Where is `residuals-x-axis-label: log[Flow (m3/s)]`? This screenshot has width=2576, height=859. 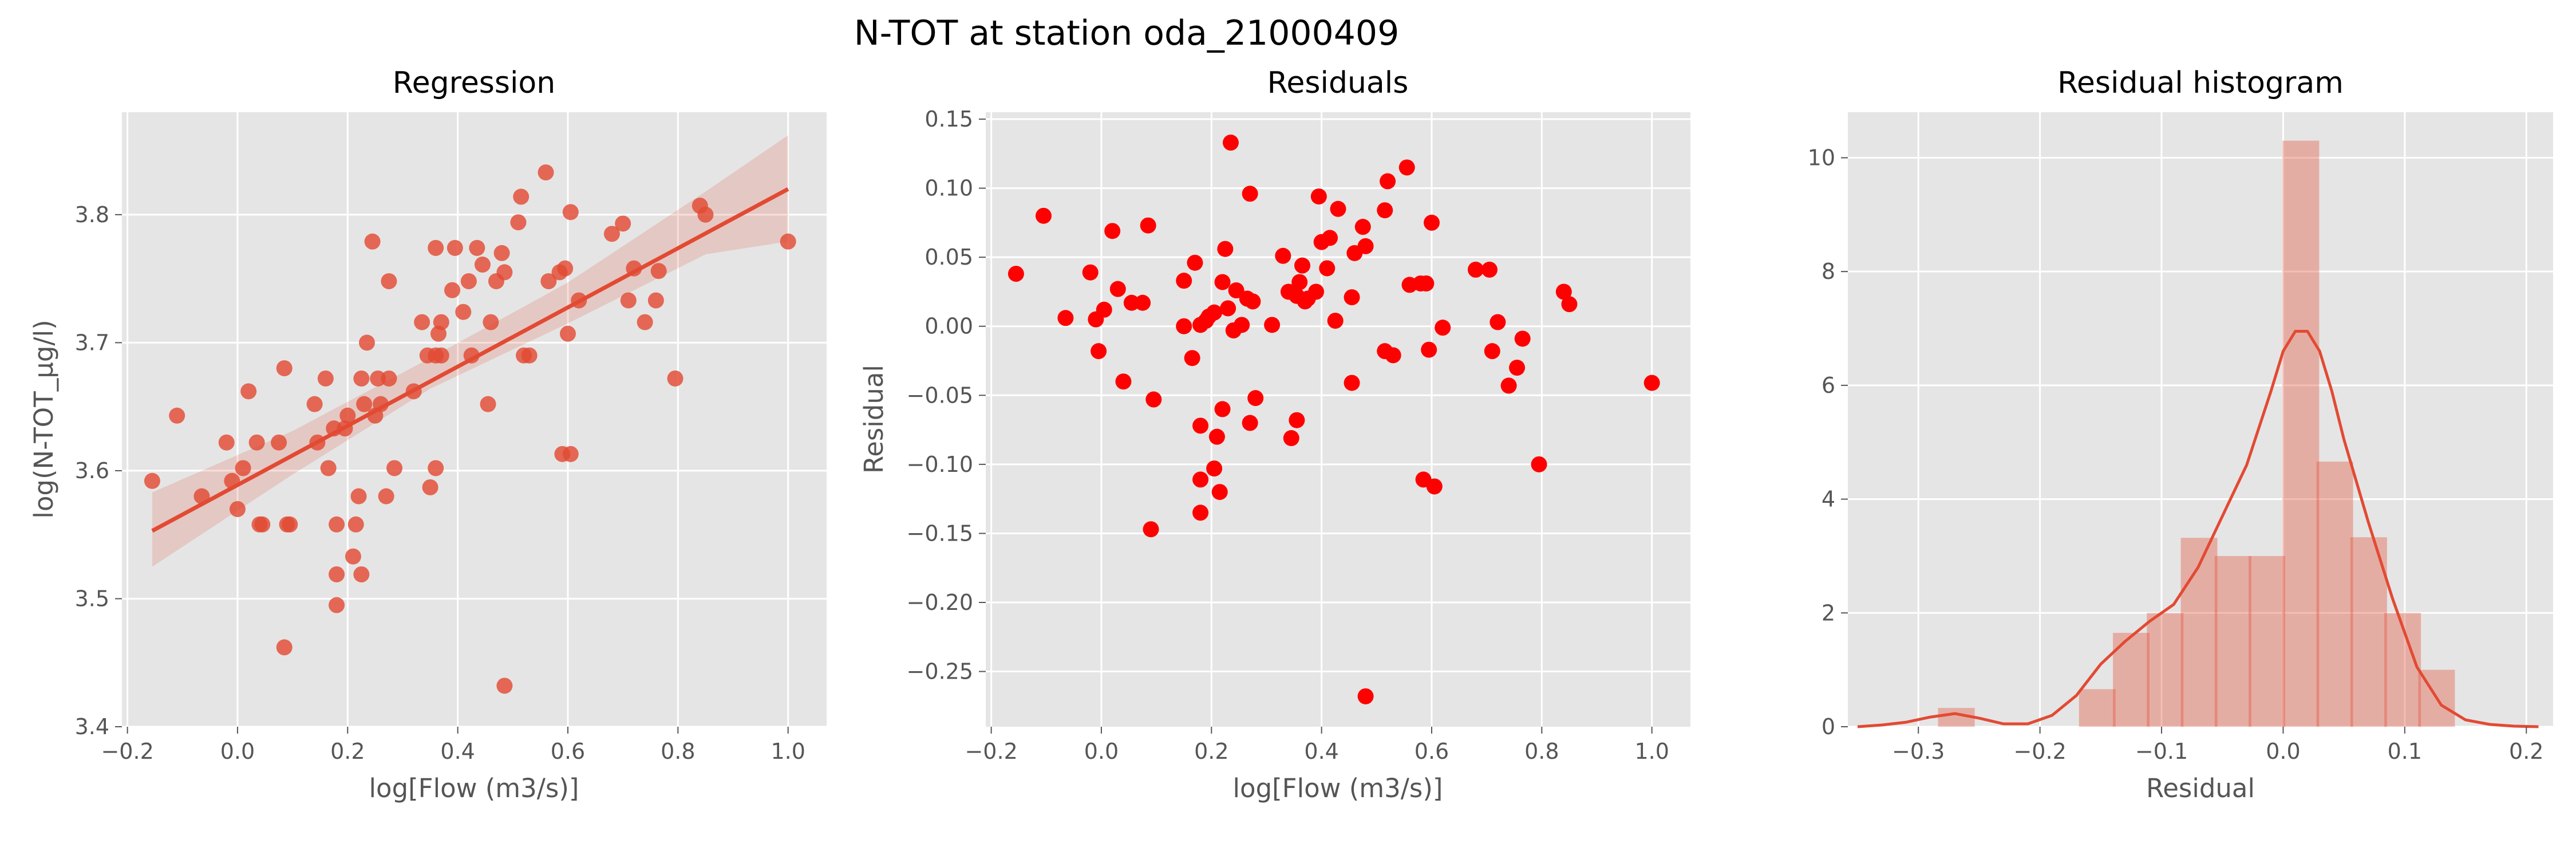
residuals-x-axis-label: log[Flow (m3/s)] is located at coordinates (1338, 788).